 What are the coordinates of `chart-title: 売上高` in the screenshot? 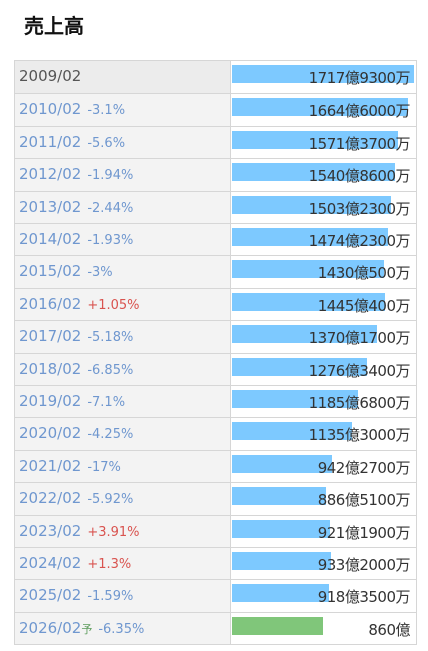 It's located at (54, 26).